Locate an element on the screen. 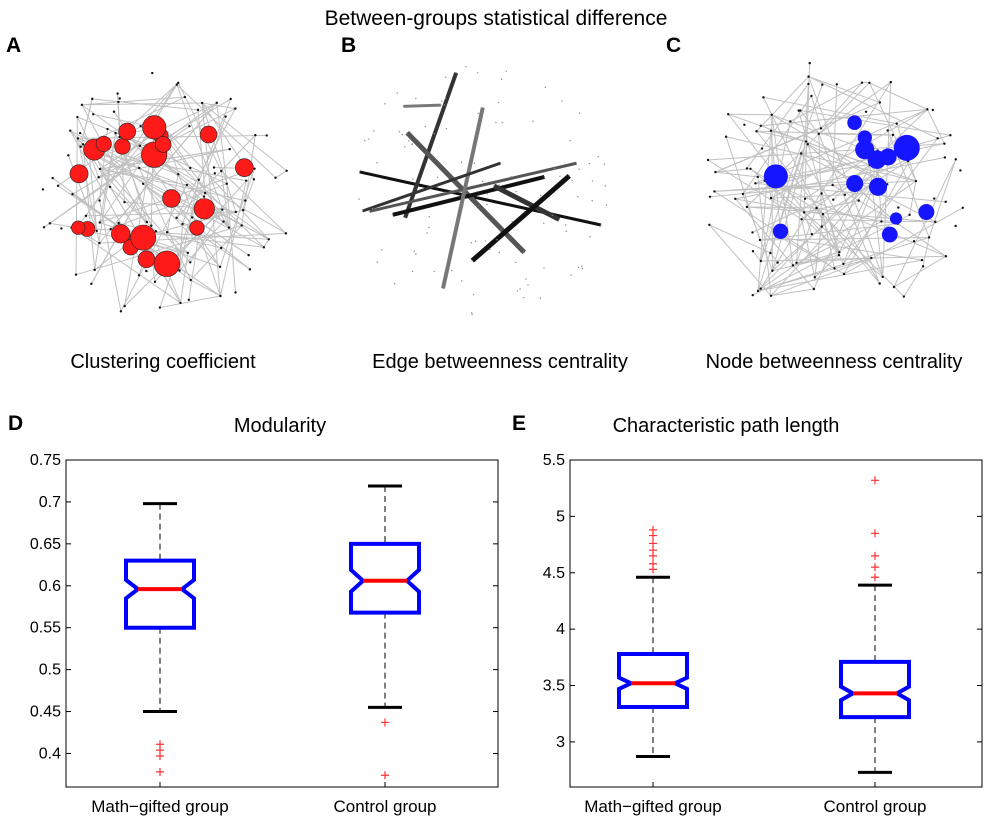 The width and height of the screenshot is (992, 823). y-tick-label: 0.45 is located at coordinates (45, 712).